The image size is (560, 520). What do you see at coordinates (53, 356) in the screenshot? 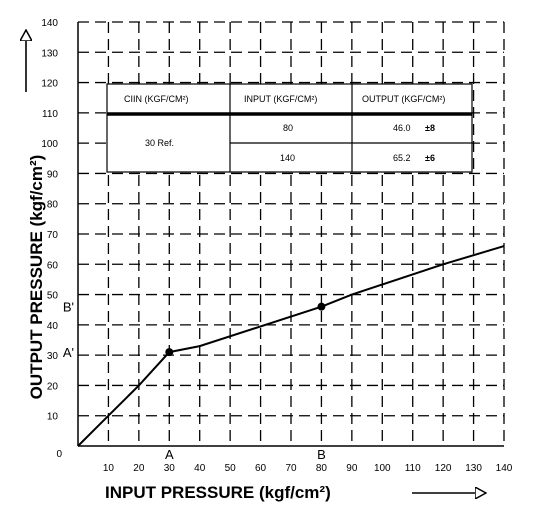
I see `y-tick-label-30: 30` at bounding box center [53, 356].